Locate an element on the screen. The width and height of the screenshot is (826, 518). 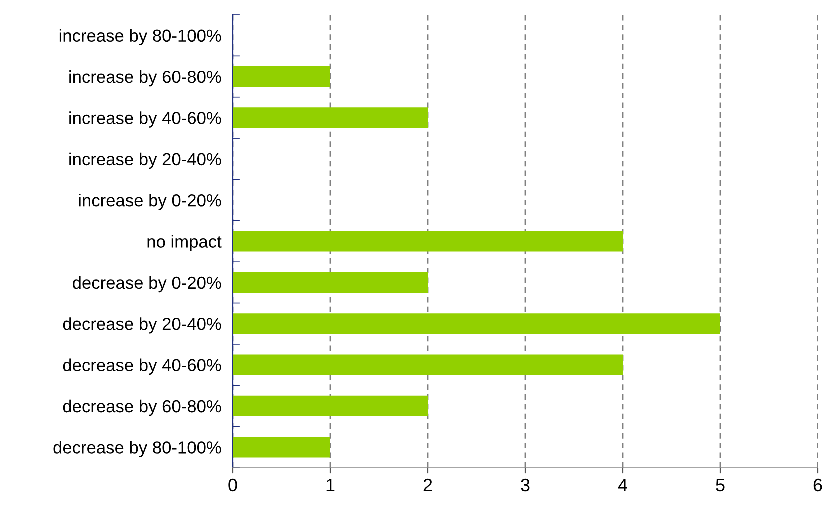
x-tick-label: 0 is located at coordinates (233, 485).